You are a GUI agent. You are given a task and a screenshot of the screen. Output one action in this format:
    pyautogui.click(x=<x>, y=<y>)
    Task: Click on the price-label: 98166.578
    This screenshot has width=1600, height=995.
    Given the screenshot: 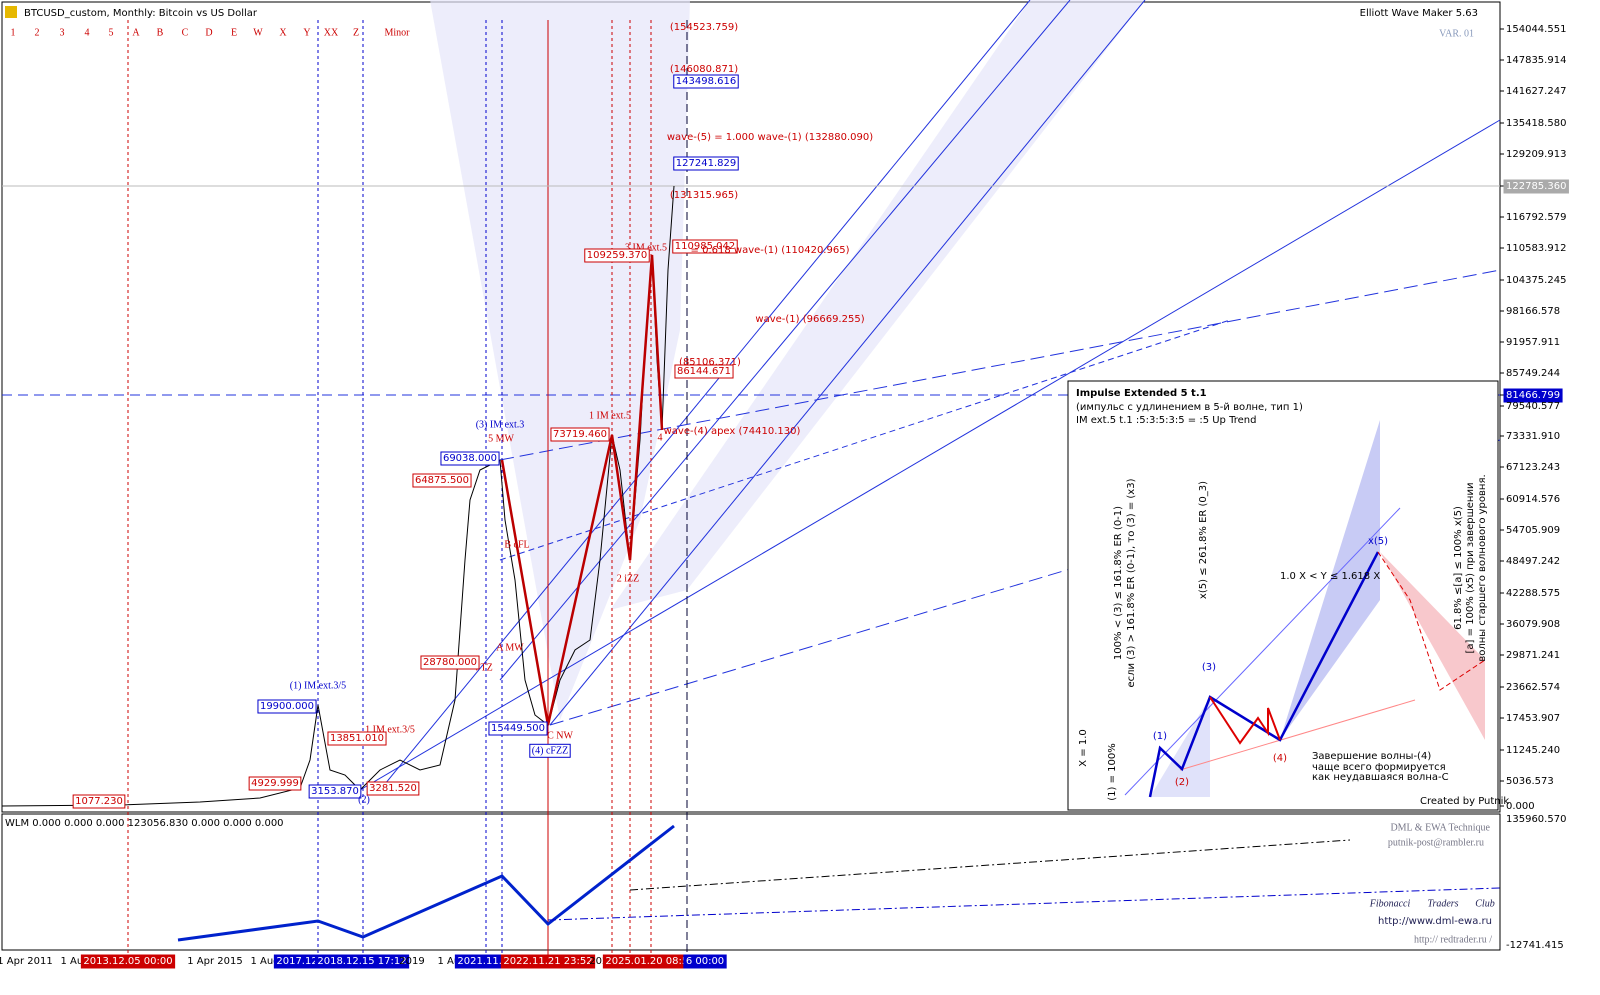 What is the action you would take?
    pyautogui.click(x=1533, y=311)
    